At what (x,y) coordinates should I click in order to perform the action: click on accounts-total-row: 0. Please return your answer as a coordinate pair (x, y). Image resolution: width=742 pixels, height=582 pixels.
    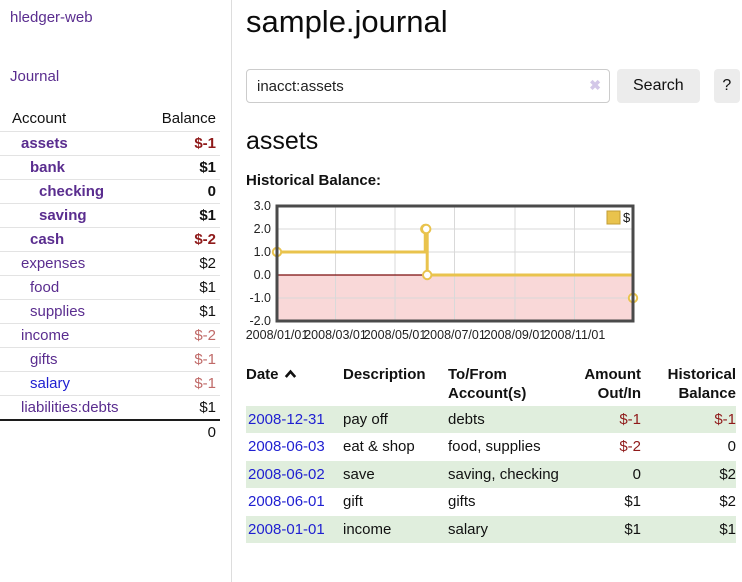
    Looking at the image, I should click on (110, 432).